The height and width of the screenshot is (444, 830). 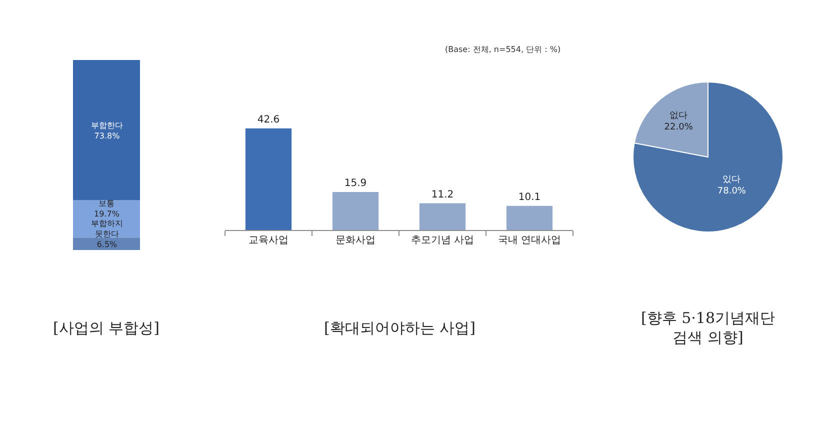 I want to click on slice-label: 있다, so click(x=731, y=180).